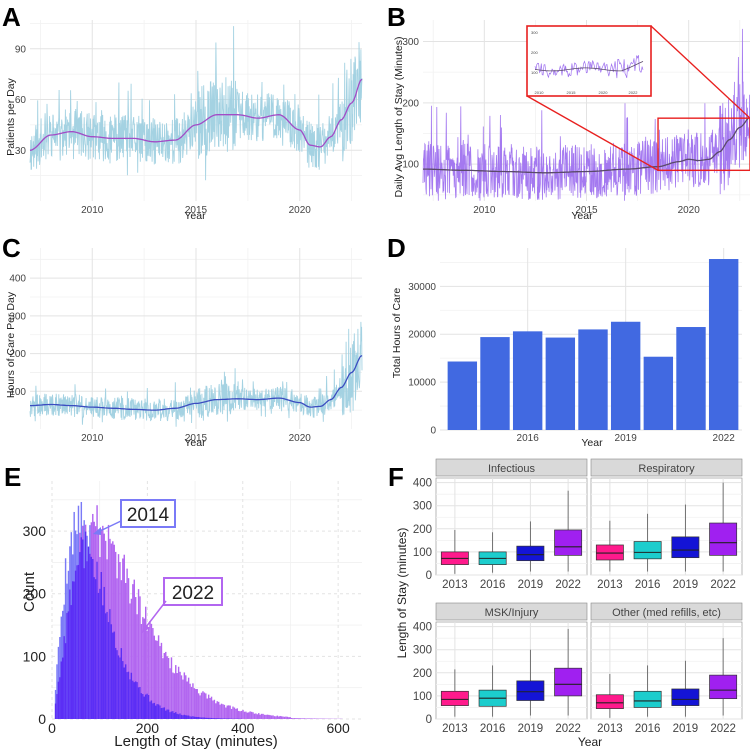 The image size is (750, 752). What do you see at coordinates (593, 379) in the screenshot?
I see `bar-2018` at bounding box center [593, 379].